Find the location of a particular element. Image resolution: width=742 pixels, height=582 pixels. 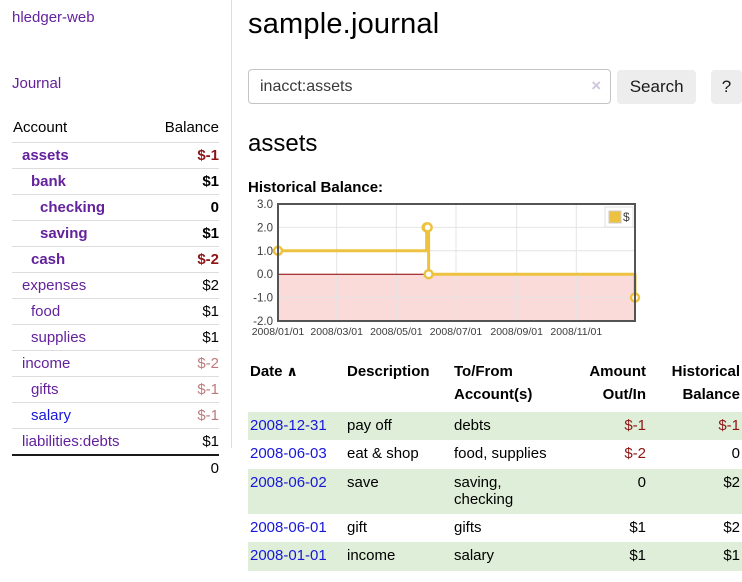

col-header-date: Date ∧ is located at coordinates (274, 371).